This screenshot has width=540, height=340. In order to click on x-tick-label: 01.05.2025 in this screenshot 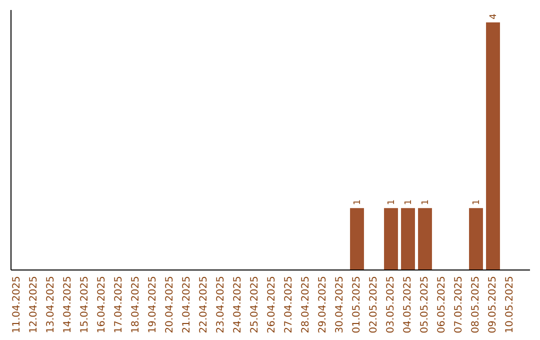, I will do `click(357, 305)`.